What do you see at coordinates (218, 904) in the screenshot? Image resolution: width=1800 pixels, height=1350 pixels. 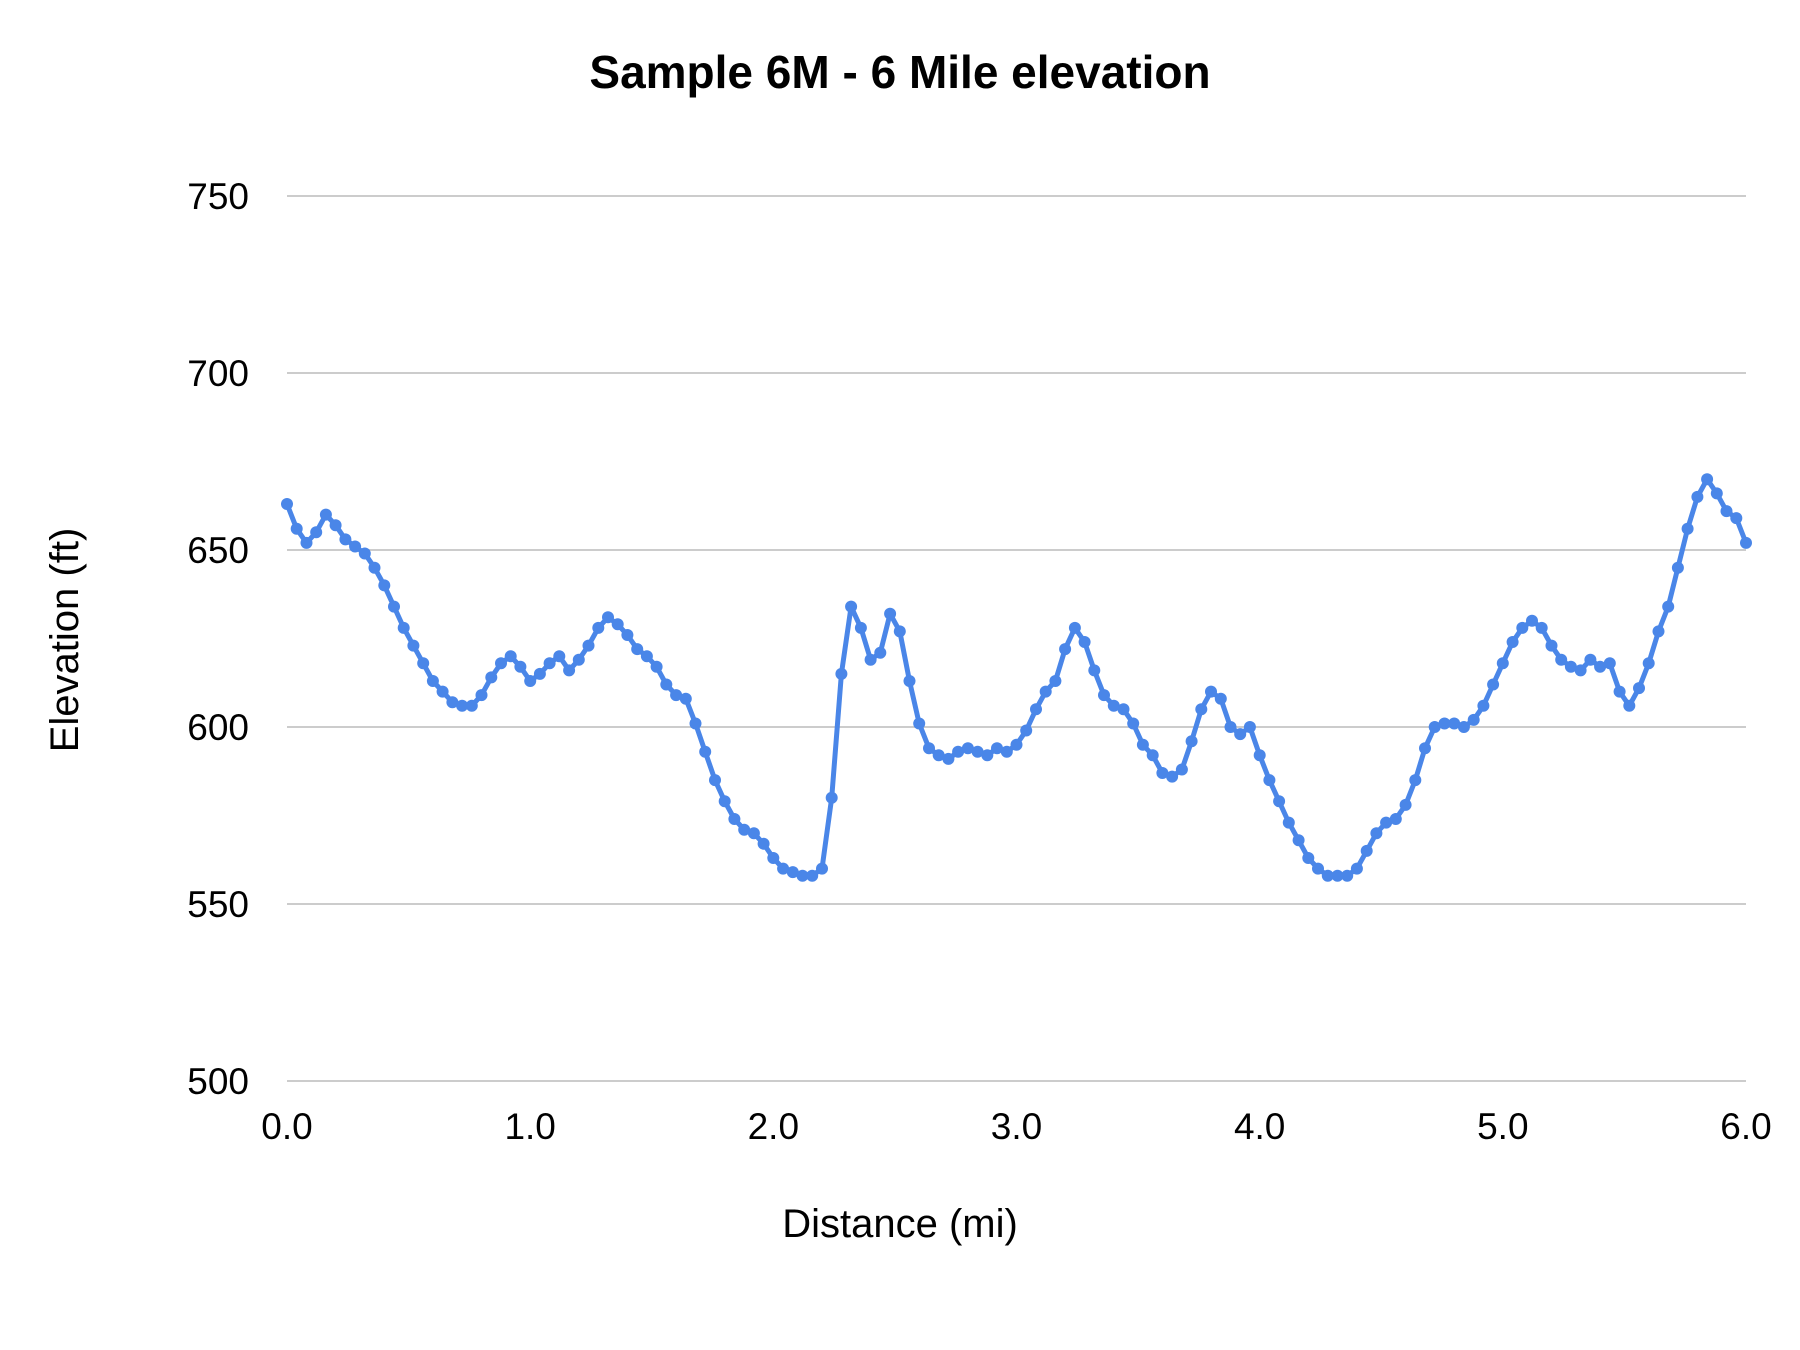 I see `y-tick-label-550: 550` at bounding box center [218, 904].